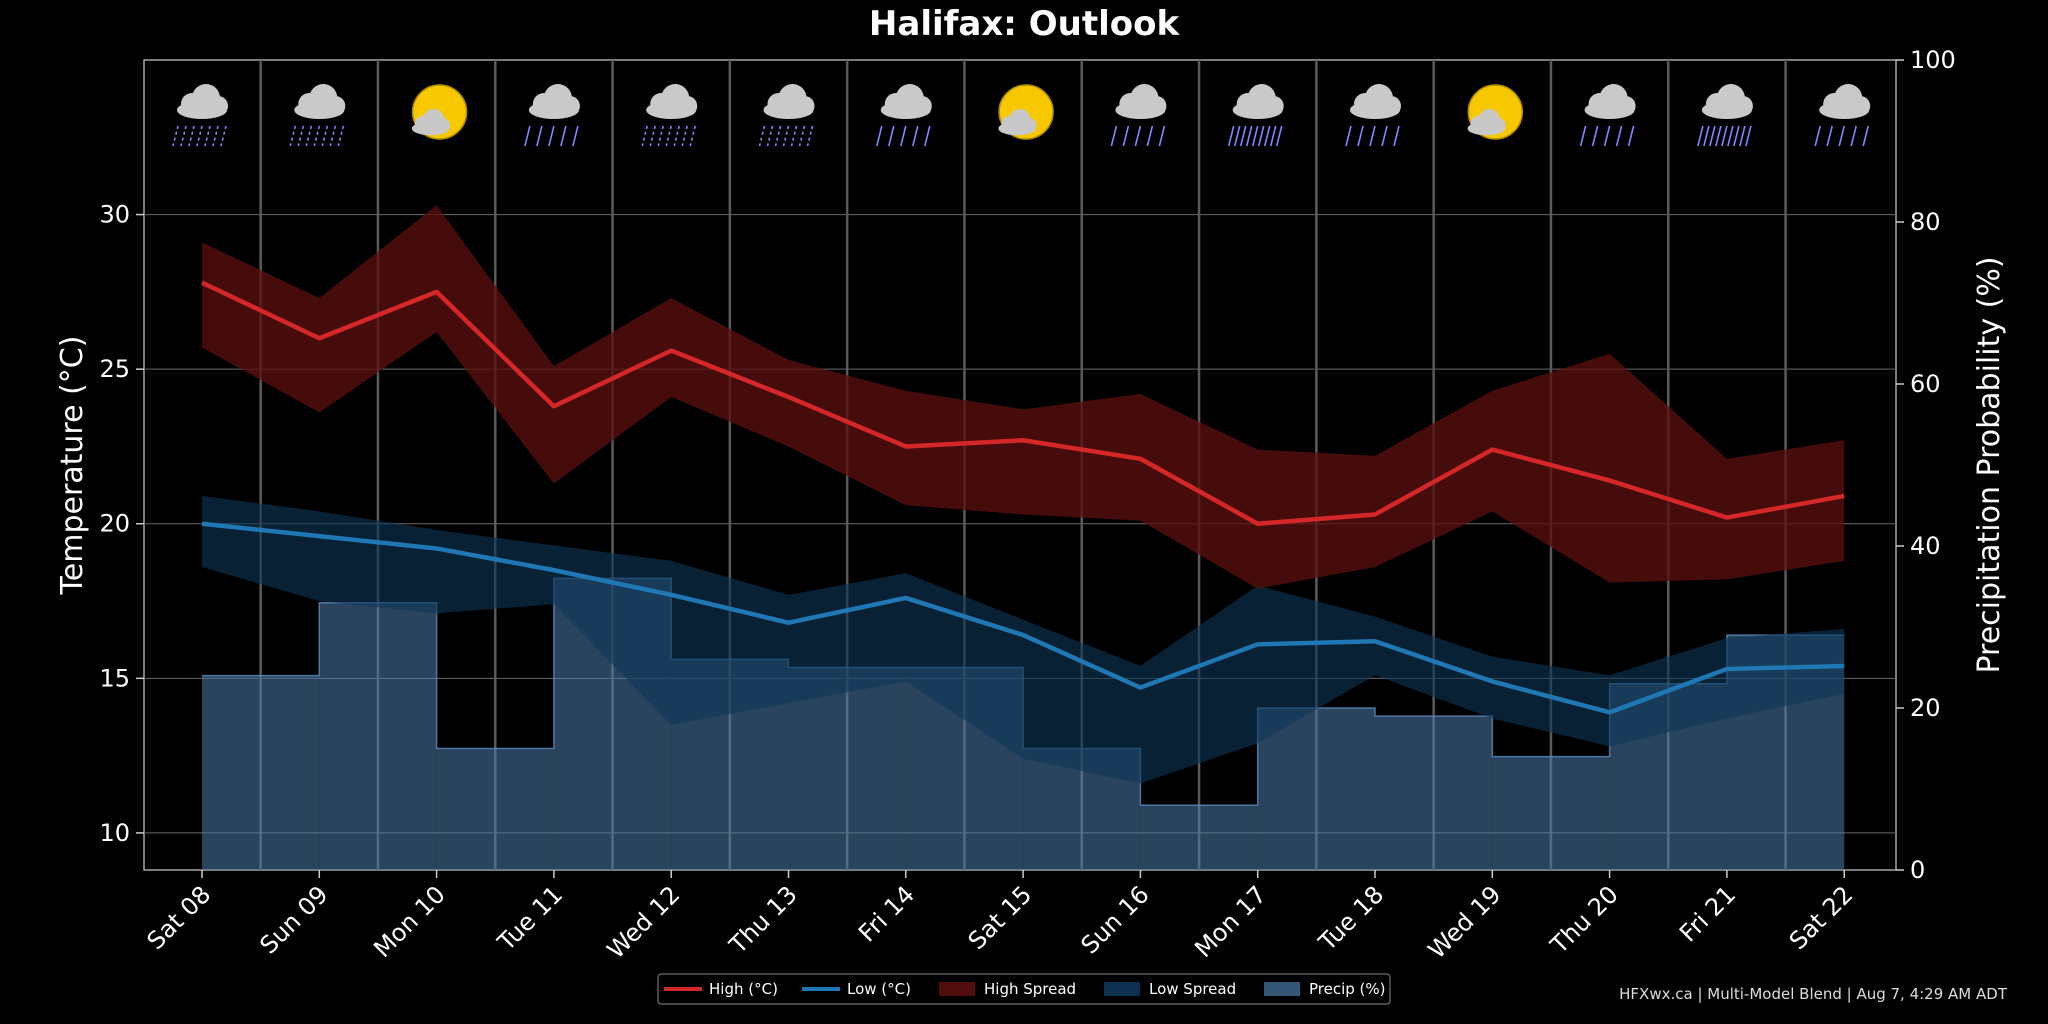 This screenshot has height=1024, width=2048. What do you see at coordinates (1192, 989) in the screenshot?
I see `legend-label: Low Spread` at bounding box center [1192, 989].